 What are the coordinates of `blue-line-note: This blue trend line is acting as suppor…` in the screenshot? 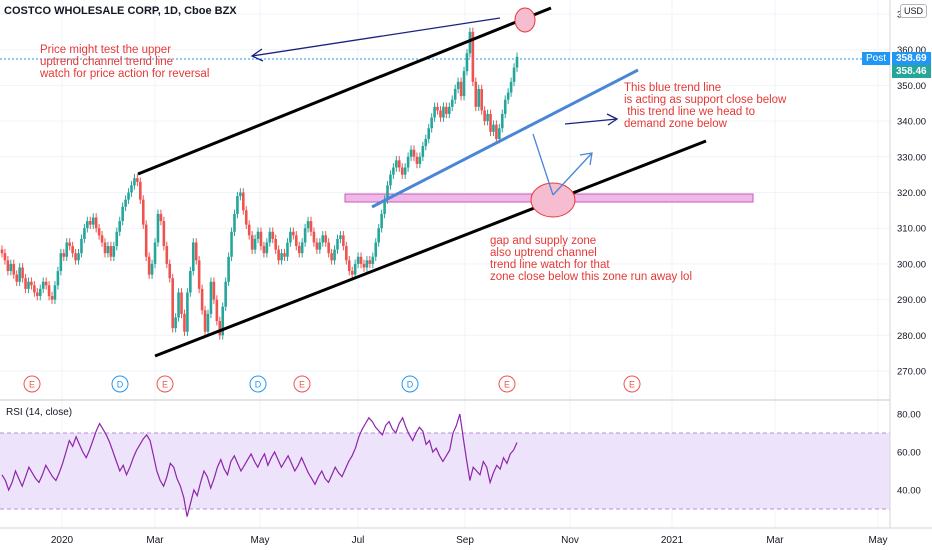 It's located at (705, 106).